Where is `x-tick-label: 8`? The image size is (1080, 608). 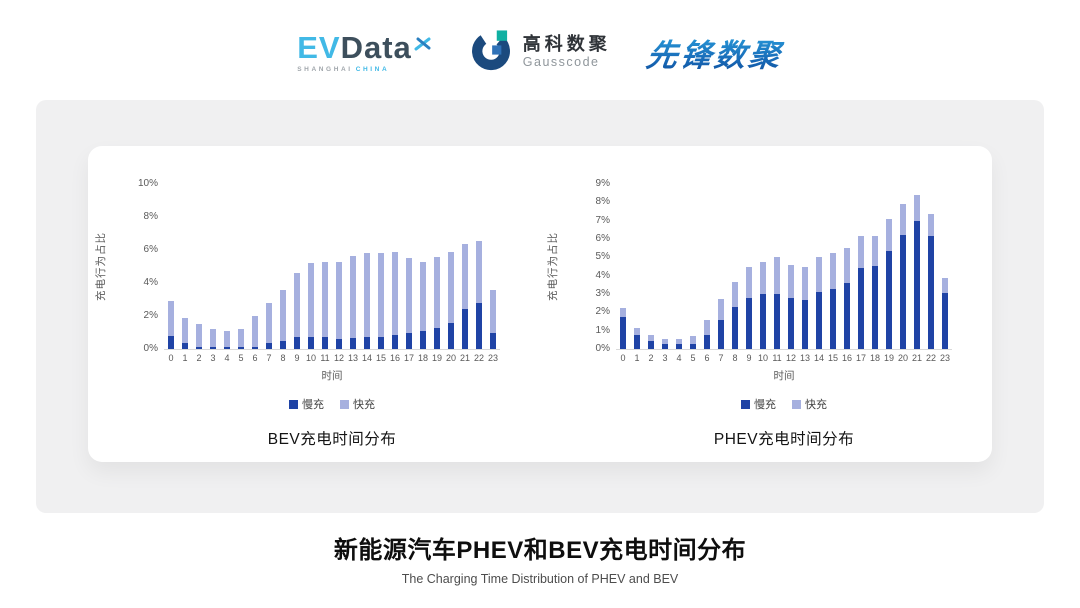 x-tick-label: 8 is located at coordinates (735, 358).